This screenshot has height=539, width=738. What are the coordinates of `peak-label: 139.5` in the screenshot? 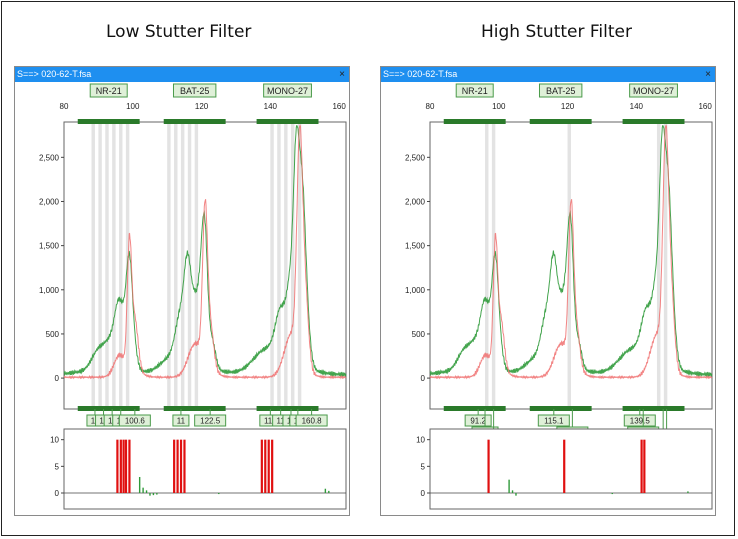 It's located at (640, 421).